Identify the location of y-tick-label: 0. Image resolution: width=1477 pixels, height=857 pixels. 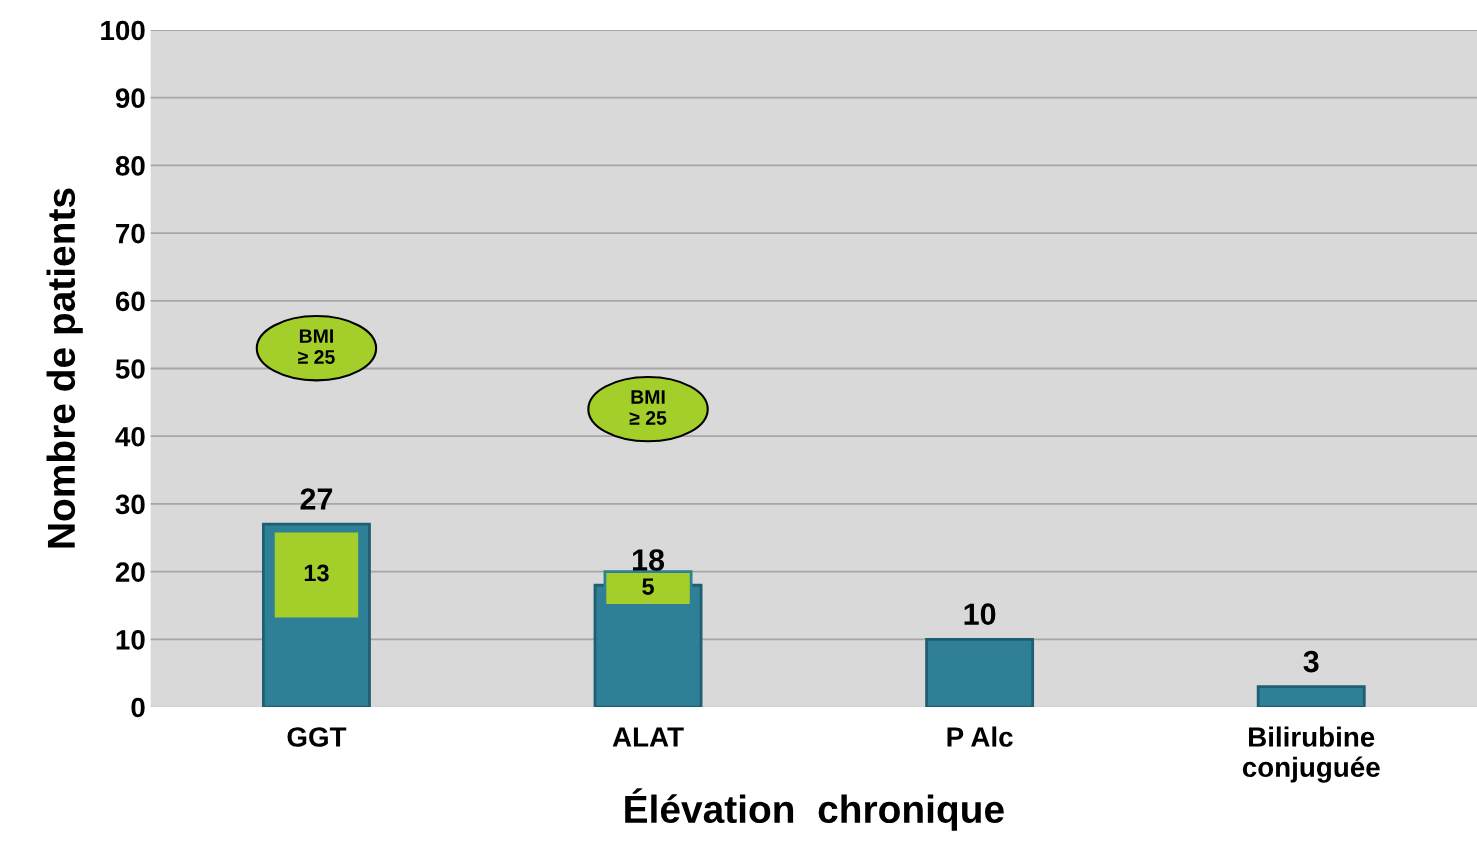
(138, 707).